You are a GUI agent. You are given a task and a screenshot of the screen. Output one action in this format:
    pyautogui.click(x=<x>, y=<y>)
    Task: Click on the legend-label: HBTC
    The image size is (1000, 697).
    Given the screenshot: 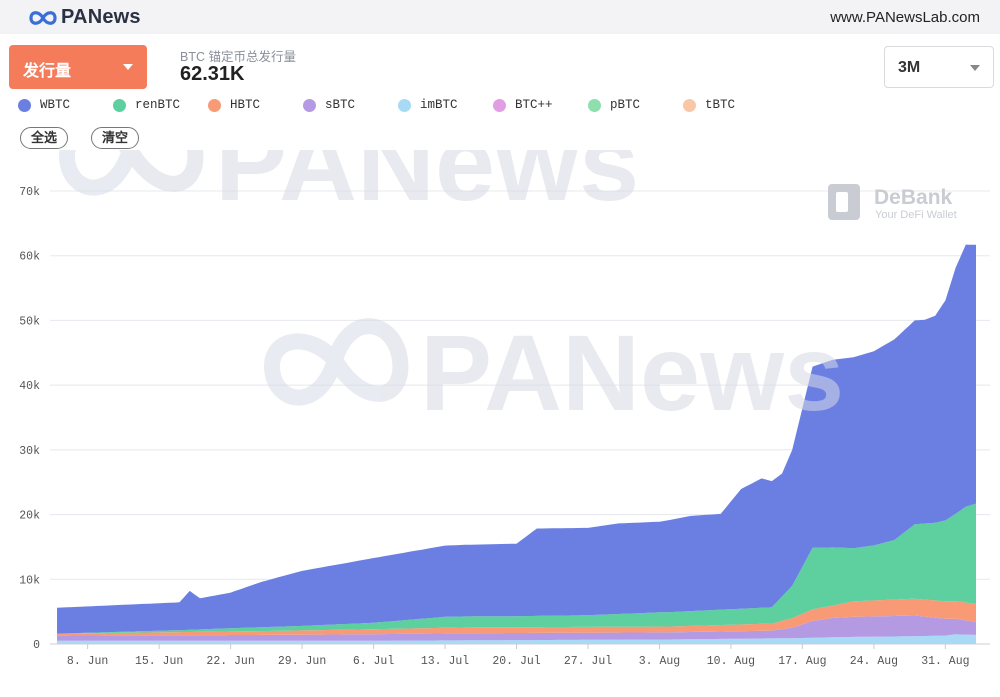 What is the action you would take?
    pyautogui.click(x=245, y=105)
    